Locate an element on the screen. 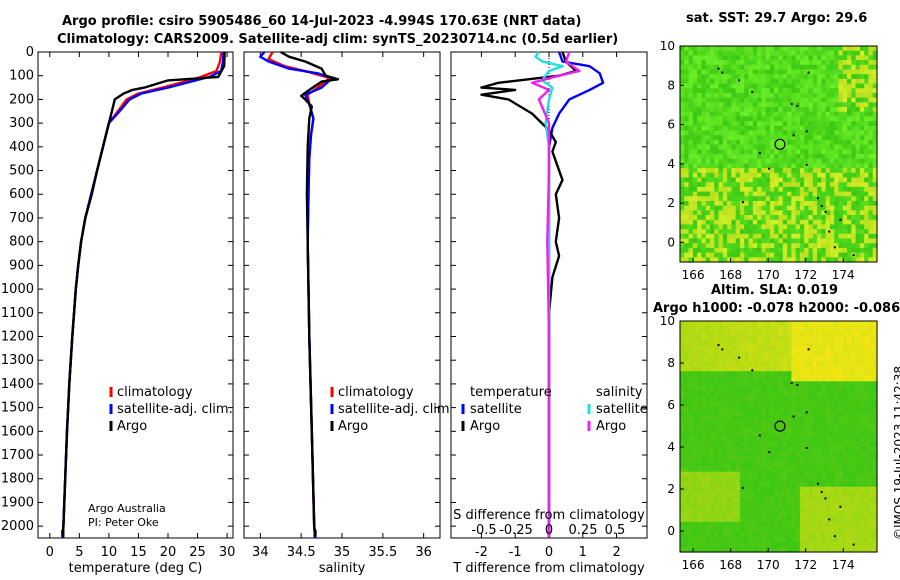 This screenshot has height=580, width=900. x-tick-label: 10 is located at coordinates (109, 552).